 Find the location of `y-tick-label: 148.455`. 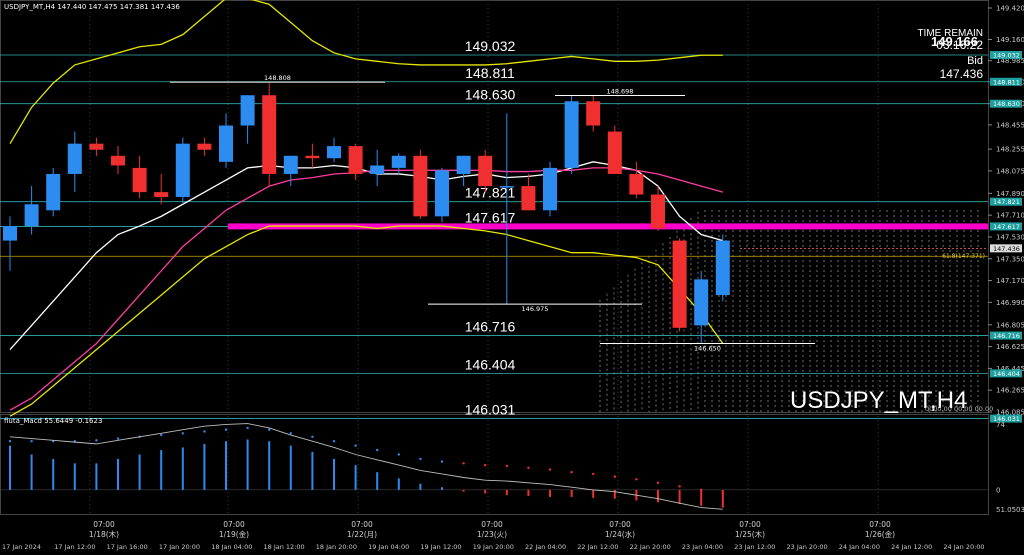

y-tick-label: 148.455 is located at coordinates (1010, 125).